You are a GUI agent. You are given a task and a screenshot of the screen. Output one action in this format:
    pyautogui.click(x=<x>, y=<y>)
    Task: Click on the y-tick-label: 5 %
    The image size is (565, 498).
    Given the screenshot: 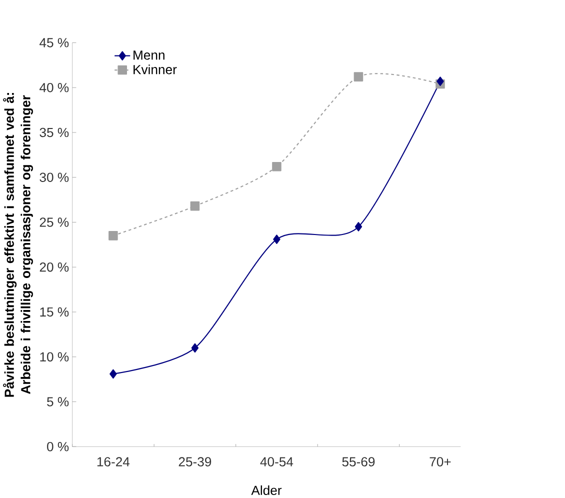 What is the action you would take?
    pyautogui.click(x=58, y=401)
    